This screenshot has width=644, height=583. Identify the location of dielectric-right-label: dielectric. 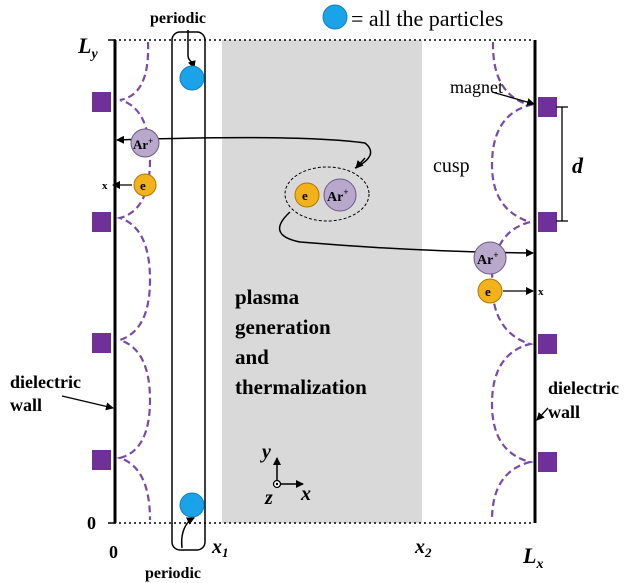
(583, 388).